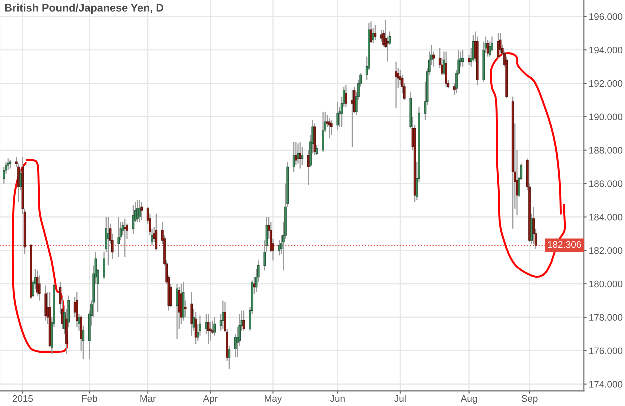 Image resolution: width=625 pixels, height=406 pixels. What do you see at coordinates (337, 399) in the screenshot?
I see `x-tick-label: Jun` at bounding box center [337, 399].